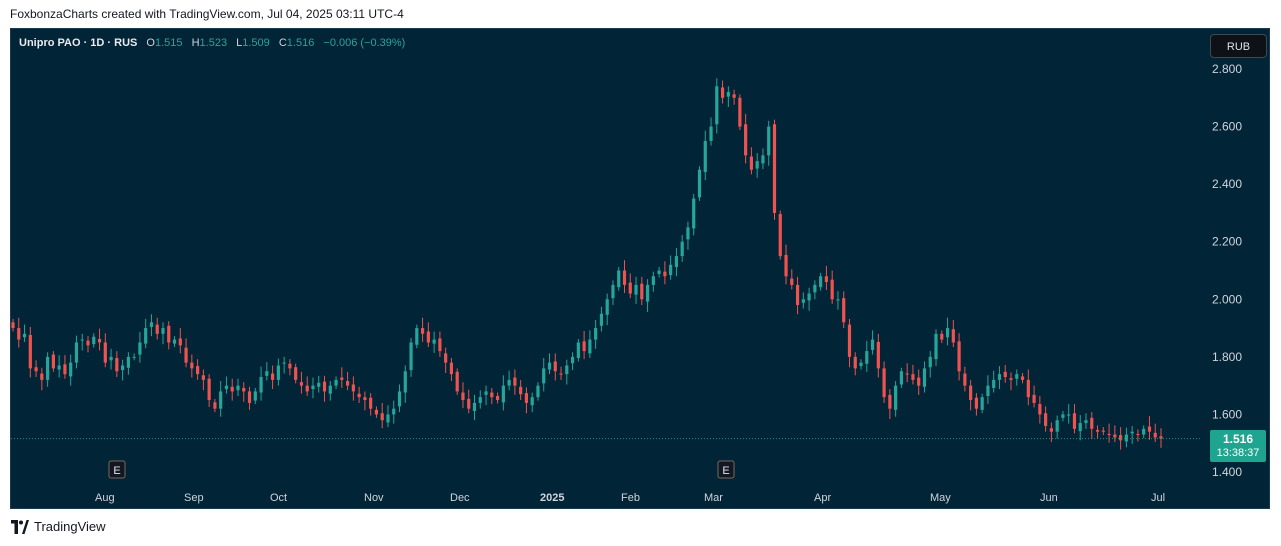 This screenshot has height=546, width=1281. Describe the element at coordinates (70, 526) in the screenshot. I see `footer-brand-text: TradingView` at that location.